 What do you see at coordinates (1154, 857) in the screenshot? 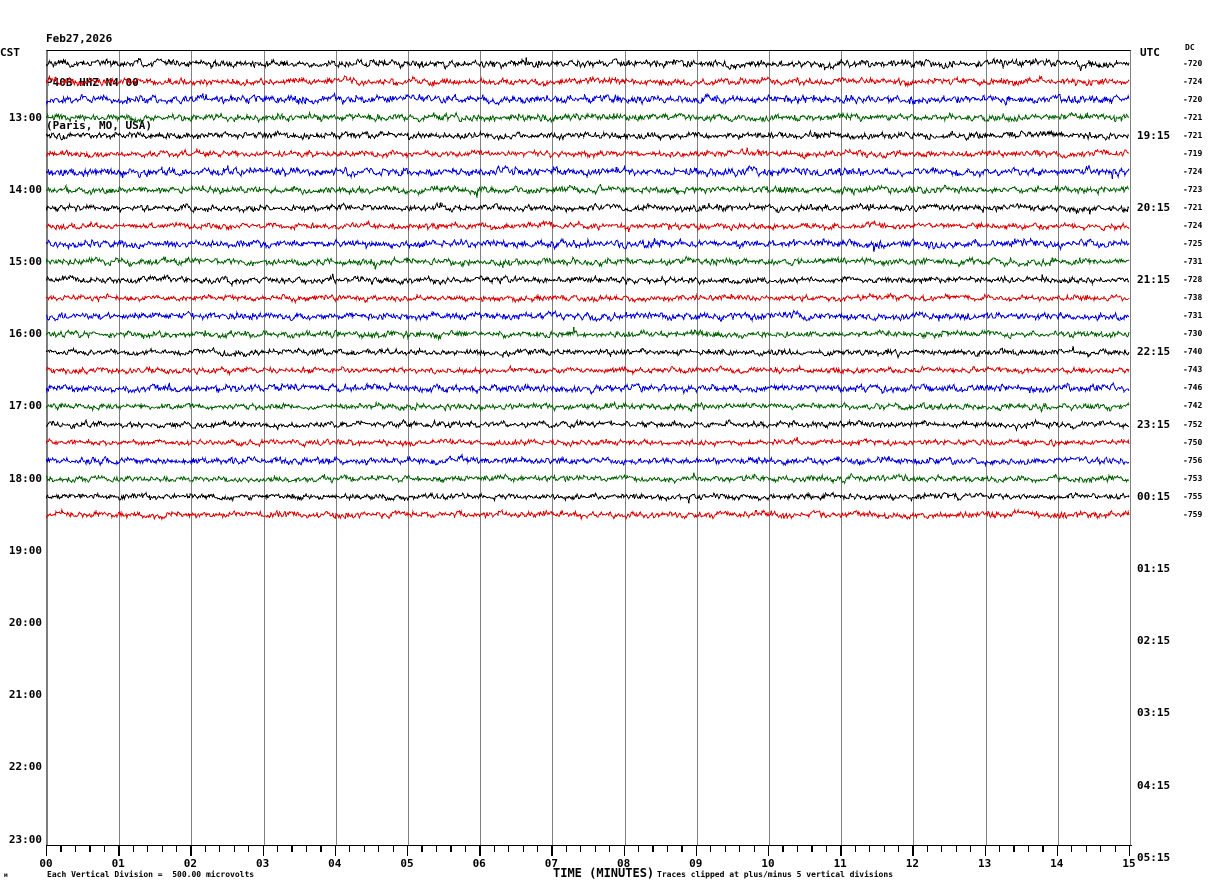
I see `utc-time-label: 05:15` at bounding box center [1154, 857].